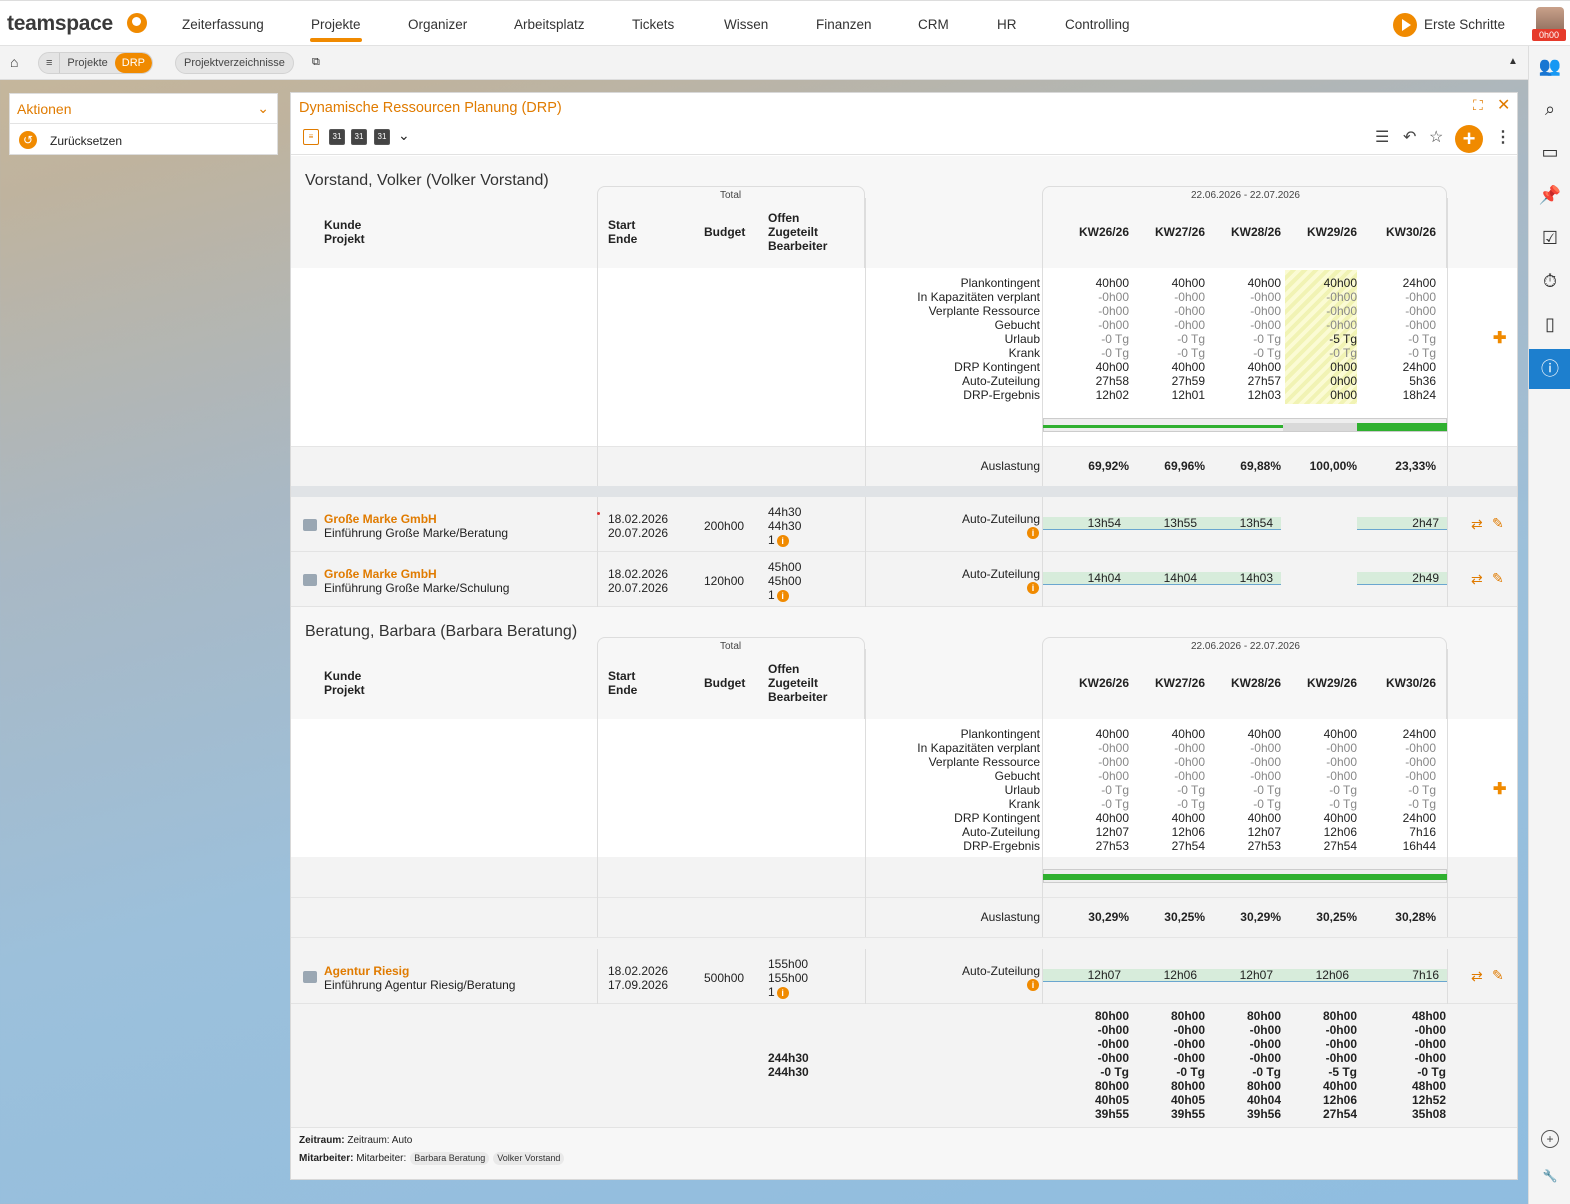  Describe the element at coordinates (1086, 523) in the screenshot. I see `auto-zuteilung-cell: 13h54` at that location.